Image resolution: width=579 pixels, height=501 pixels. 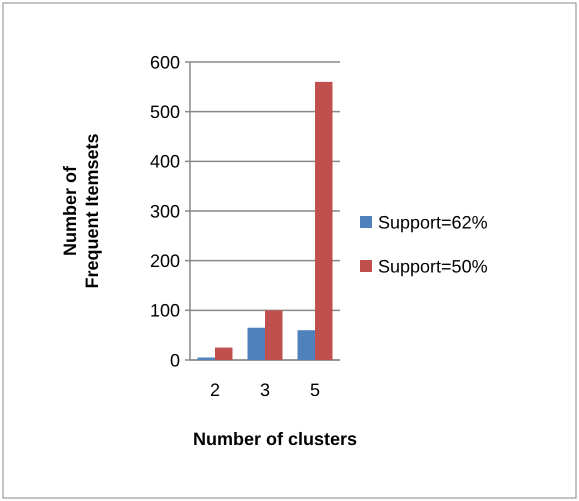 I want to click on legend-label: Support=62%, so click(x=433, y=222).